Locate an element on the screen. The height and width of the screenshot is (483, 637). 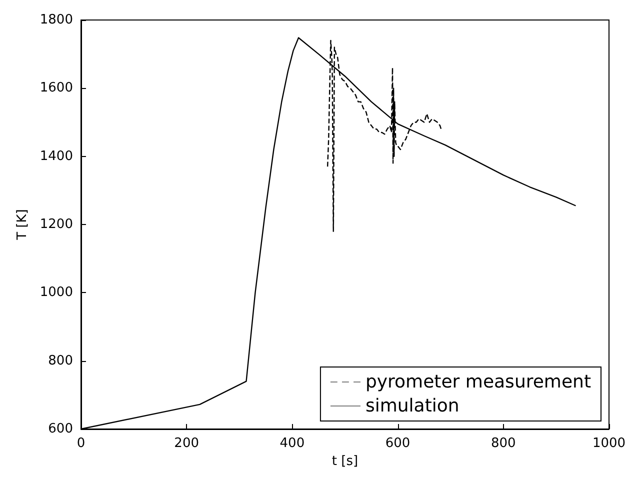
x-axis-title: t [s] is located at coordinates (345, 461).